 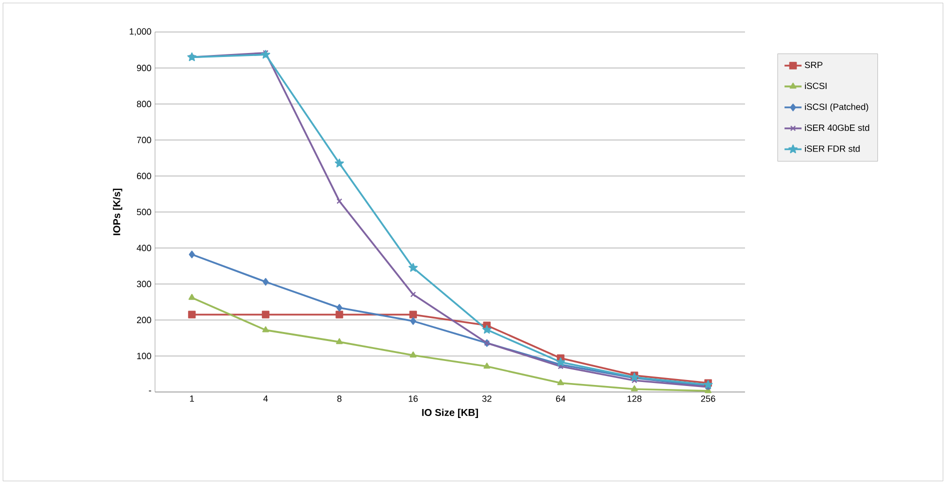 What do you see at coordinates (413, 399) in the screenshot?
I see `x-tick-label: 16` at bounding box center [413, 399].